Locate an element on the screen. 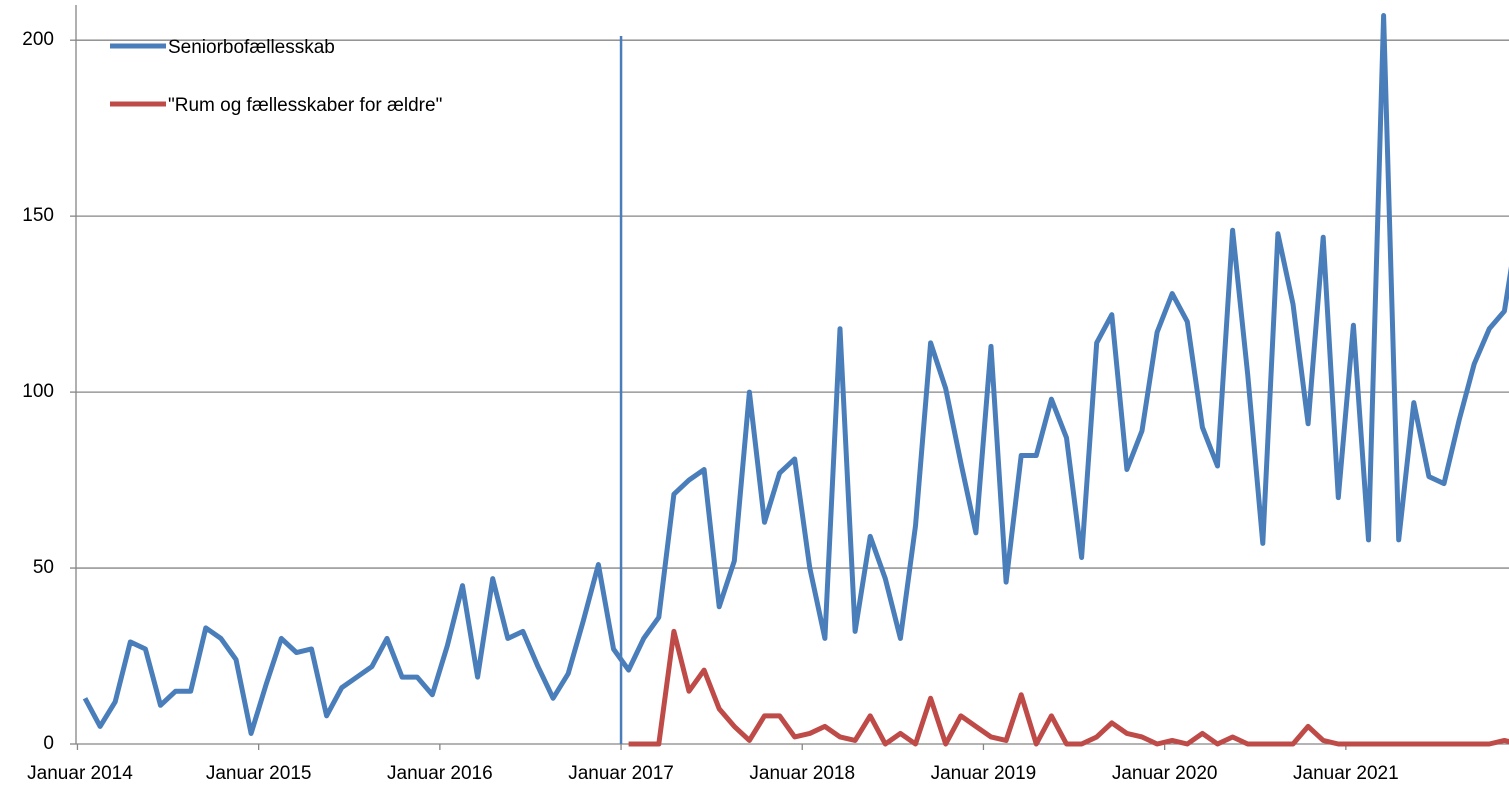 Image resolution: width=1509 pixels, height=790 pixels. x-tick-label: Januar 2021 is located at coordinates (1346, 773).